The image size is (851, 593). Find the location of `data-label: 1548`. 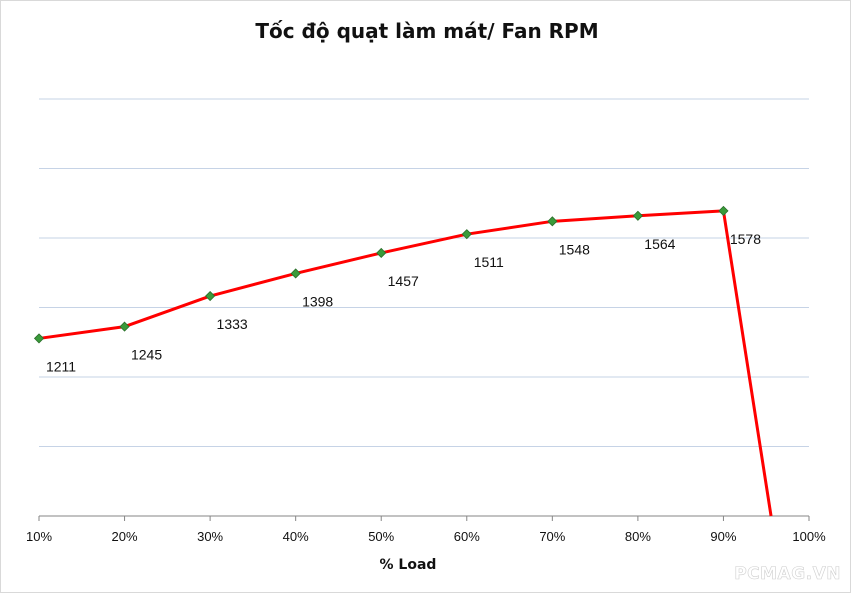

data-label: 1548 is located at coordinates (574, 249).